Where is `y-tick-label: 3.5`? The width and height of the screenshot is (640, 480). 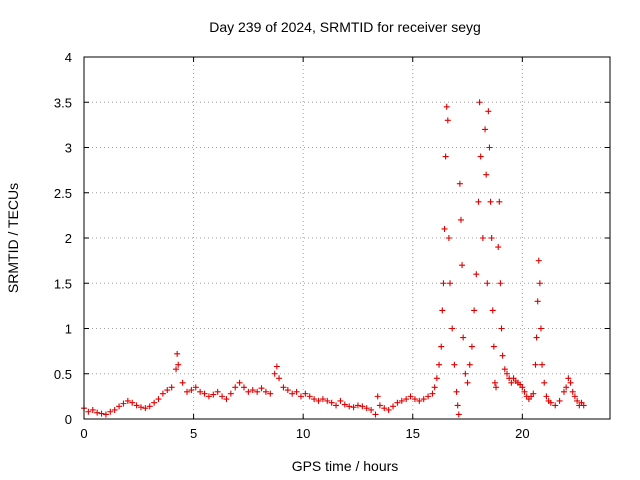 y-tick-label: 3.5 is located at coordinates (63, 102).